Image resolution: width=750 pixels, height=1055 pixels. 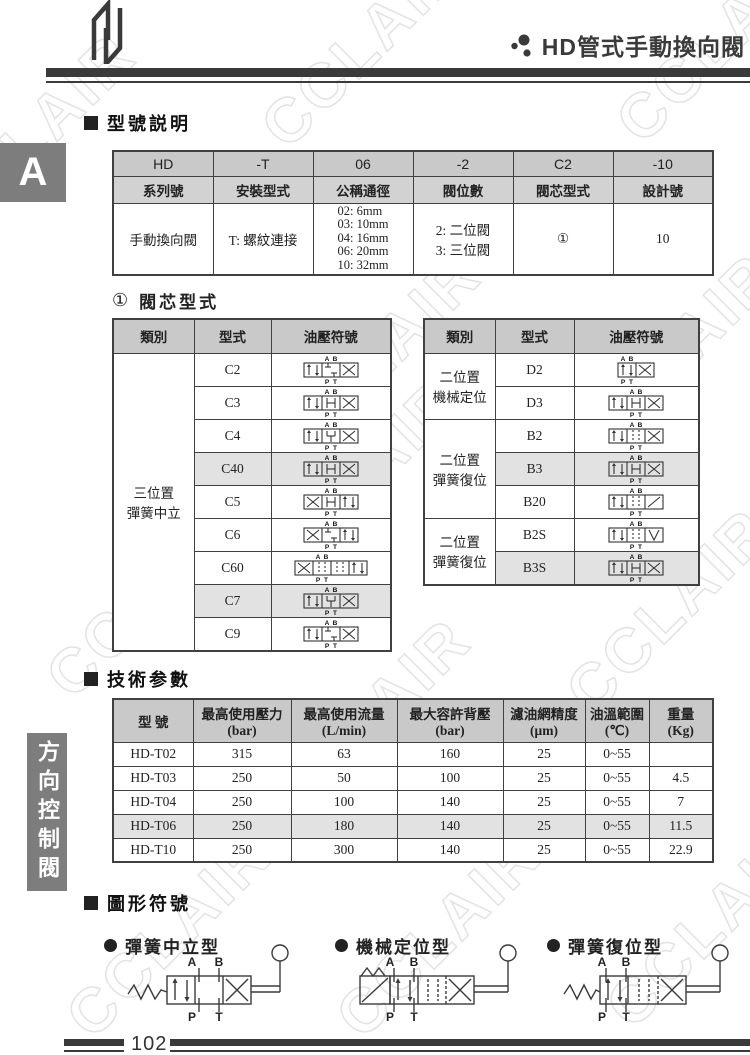 I want to click on page-header: HD管式手動換向閥, so click(x=628, y=45).